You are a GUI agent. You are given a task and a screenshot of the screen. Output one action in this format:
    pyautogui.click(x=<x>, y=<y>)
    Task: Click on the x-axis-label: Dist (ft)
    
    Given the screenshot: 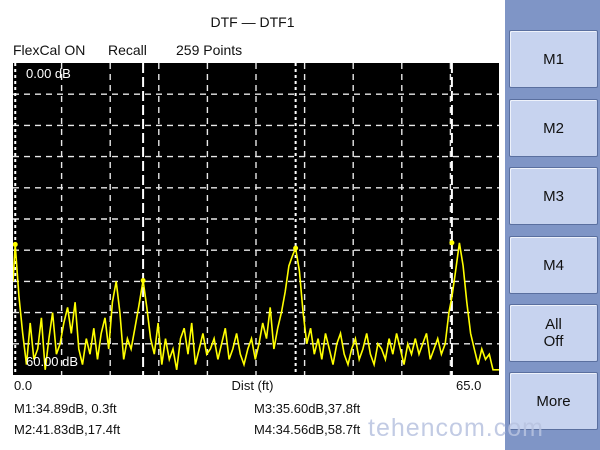 What is the action you would take?
    pyautogui.click(x=252, y=385)
    